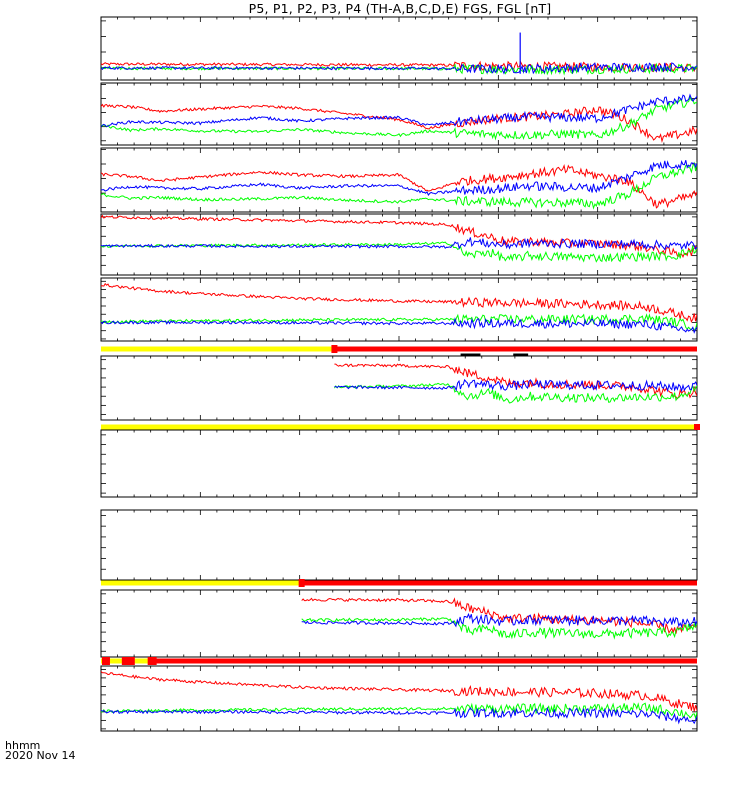  I want to click on panel-thd_fgs_gse, so click(399, 244).